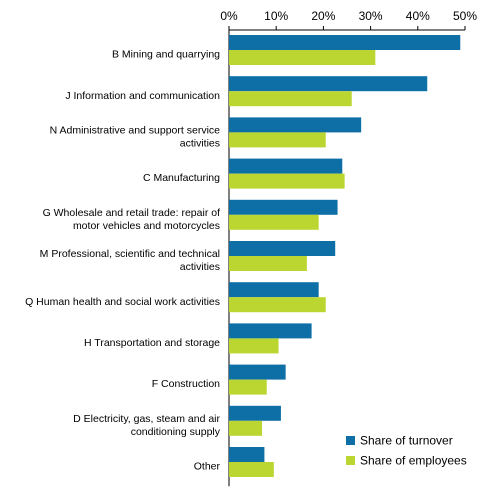 The height and width of the screenshot is (491, 491). Describe the element at coordinates (413, 461) in the screenshot. I see `legend-label-employees: Share of employees` at that location.